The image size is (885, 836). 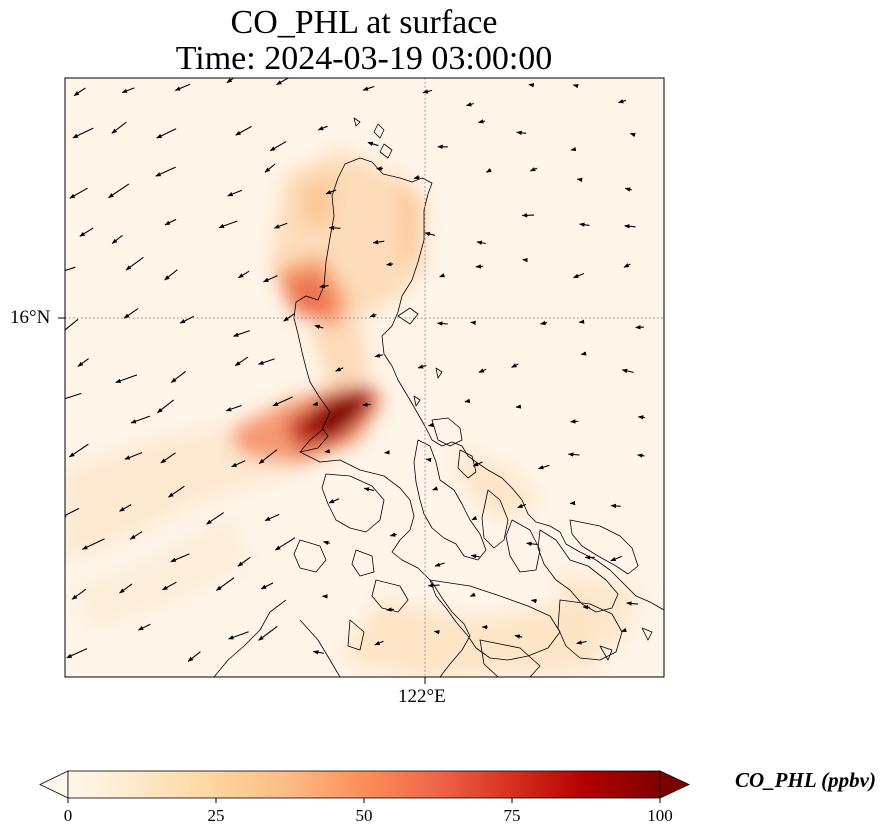 I want to click on colorbar-gradient, so click(x=364, y=784).